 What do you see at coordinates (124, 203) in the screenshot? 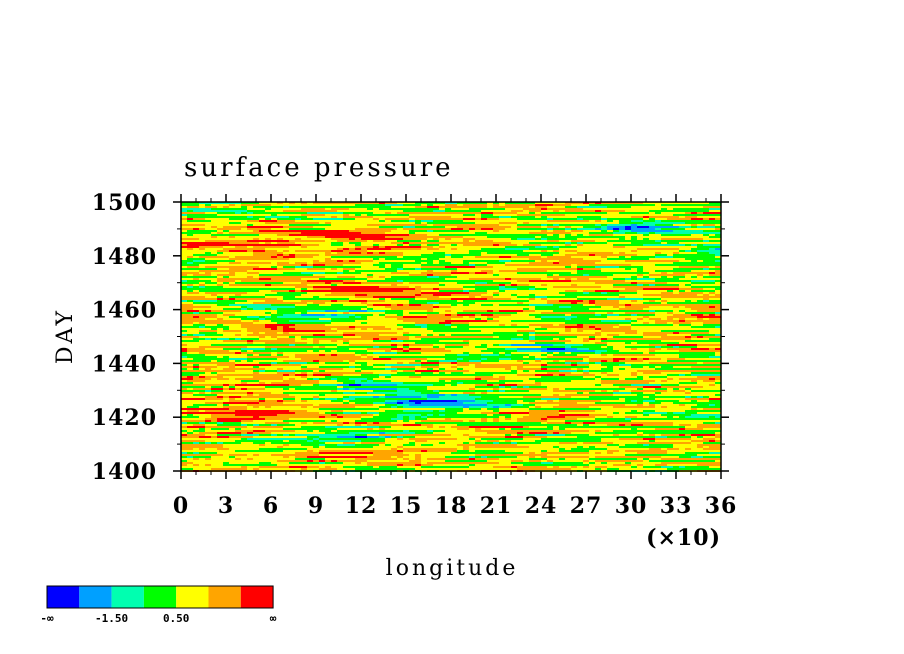
I see `y-tick-label: 1500` at bounding box center [124, 203].